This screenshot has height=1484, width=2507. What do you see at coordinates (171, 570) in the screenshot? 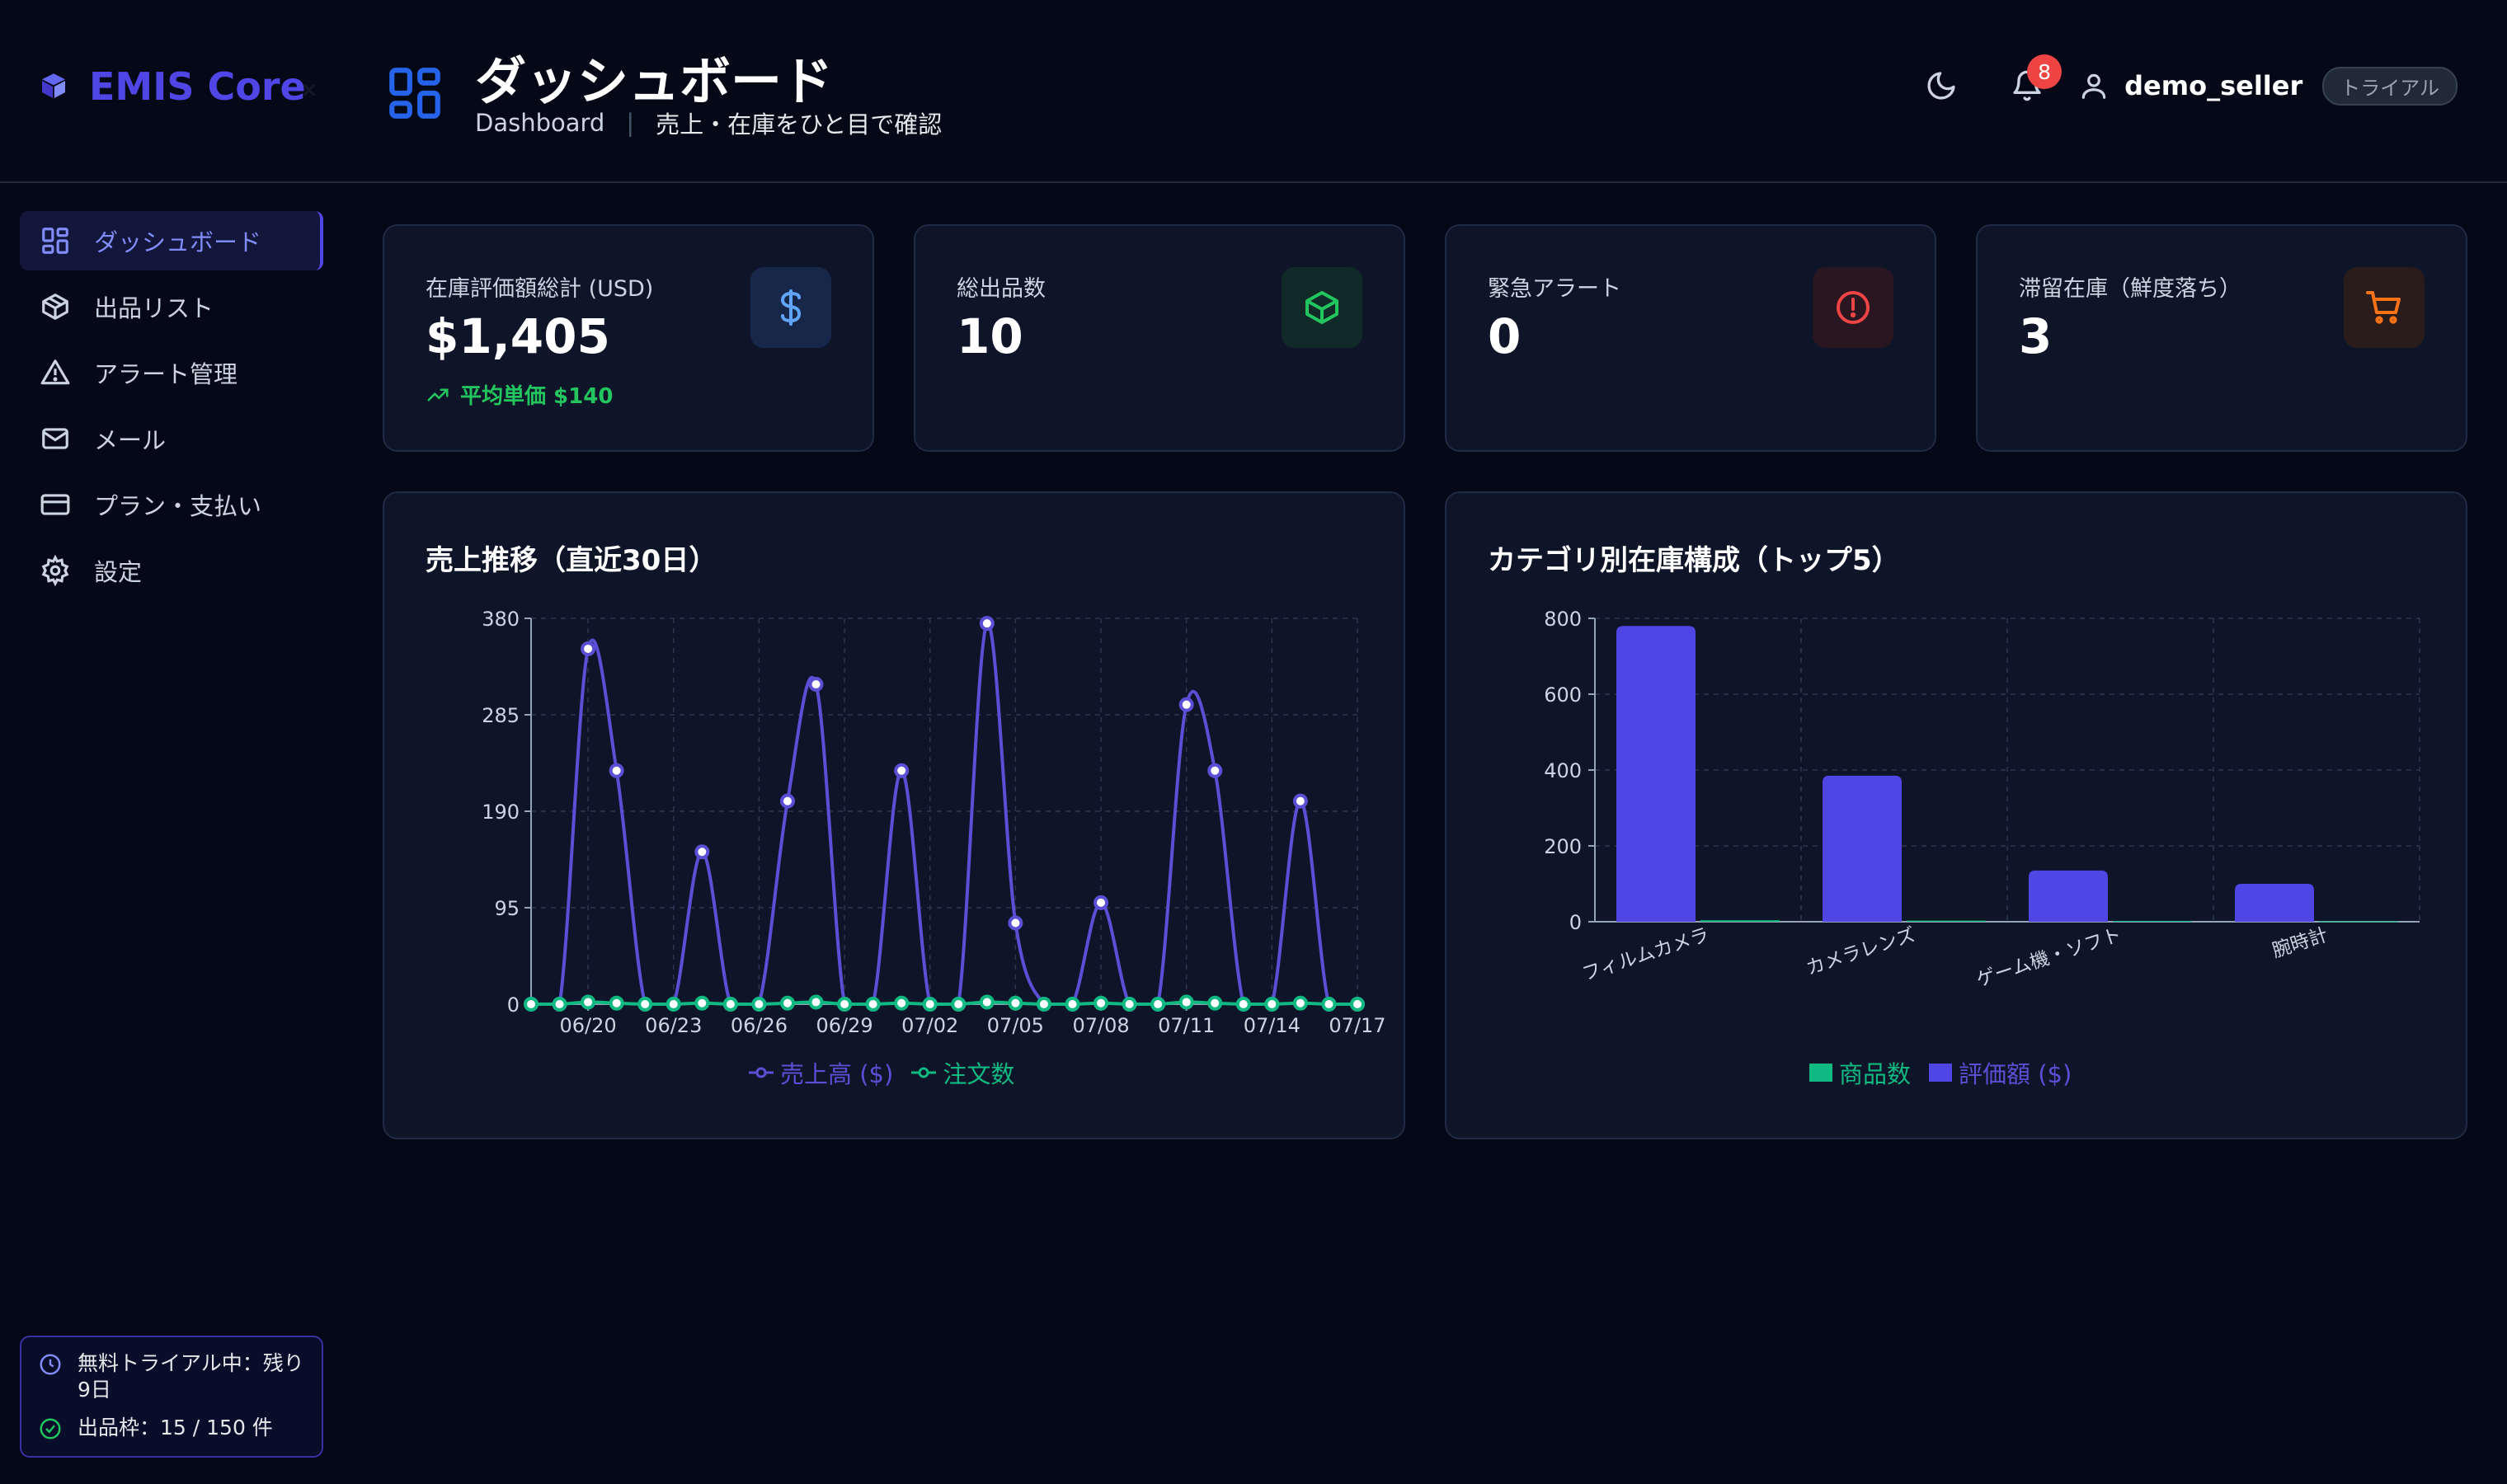
I see `sidebar-item-settings: 設定` at bounding box center [171, 570].